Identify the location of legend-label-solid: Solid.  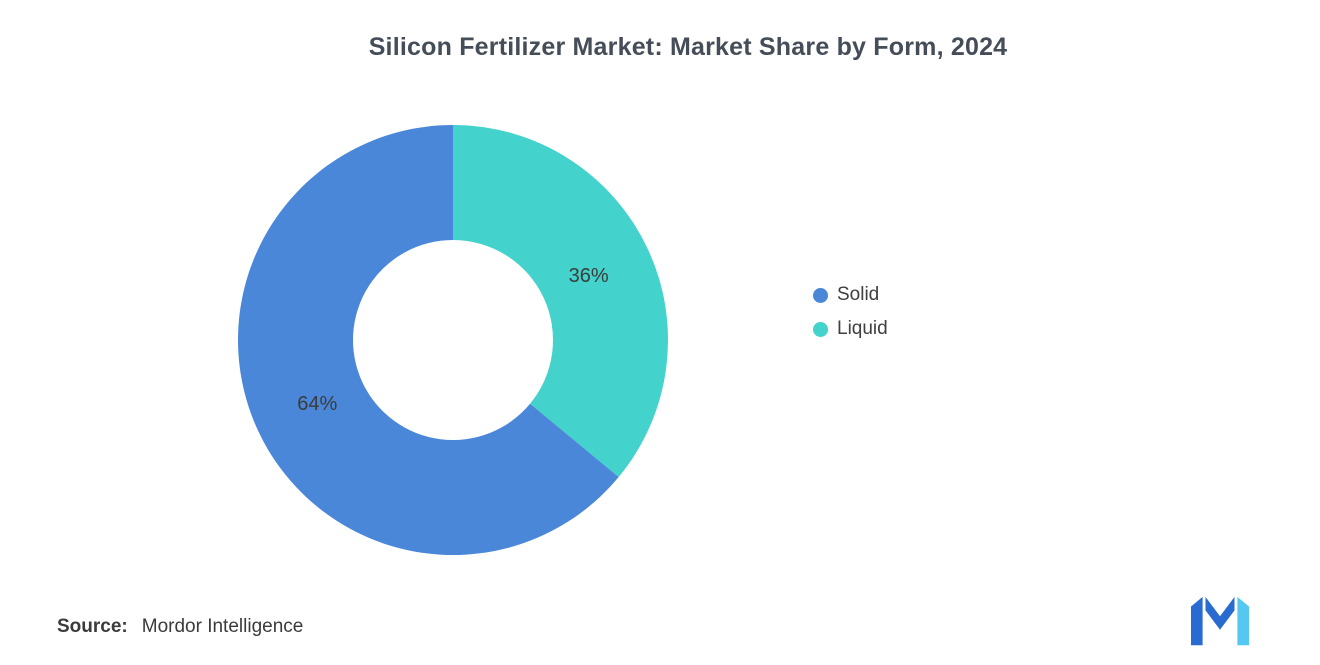
(858, 294).